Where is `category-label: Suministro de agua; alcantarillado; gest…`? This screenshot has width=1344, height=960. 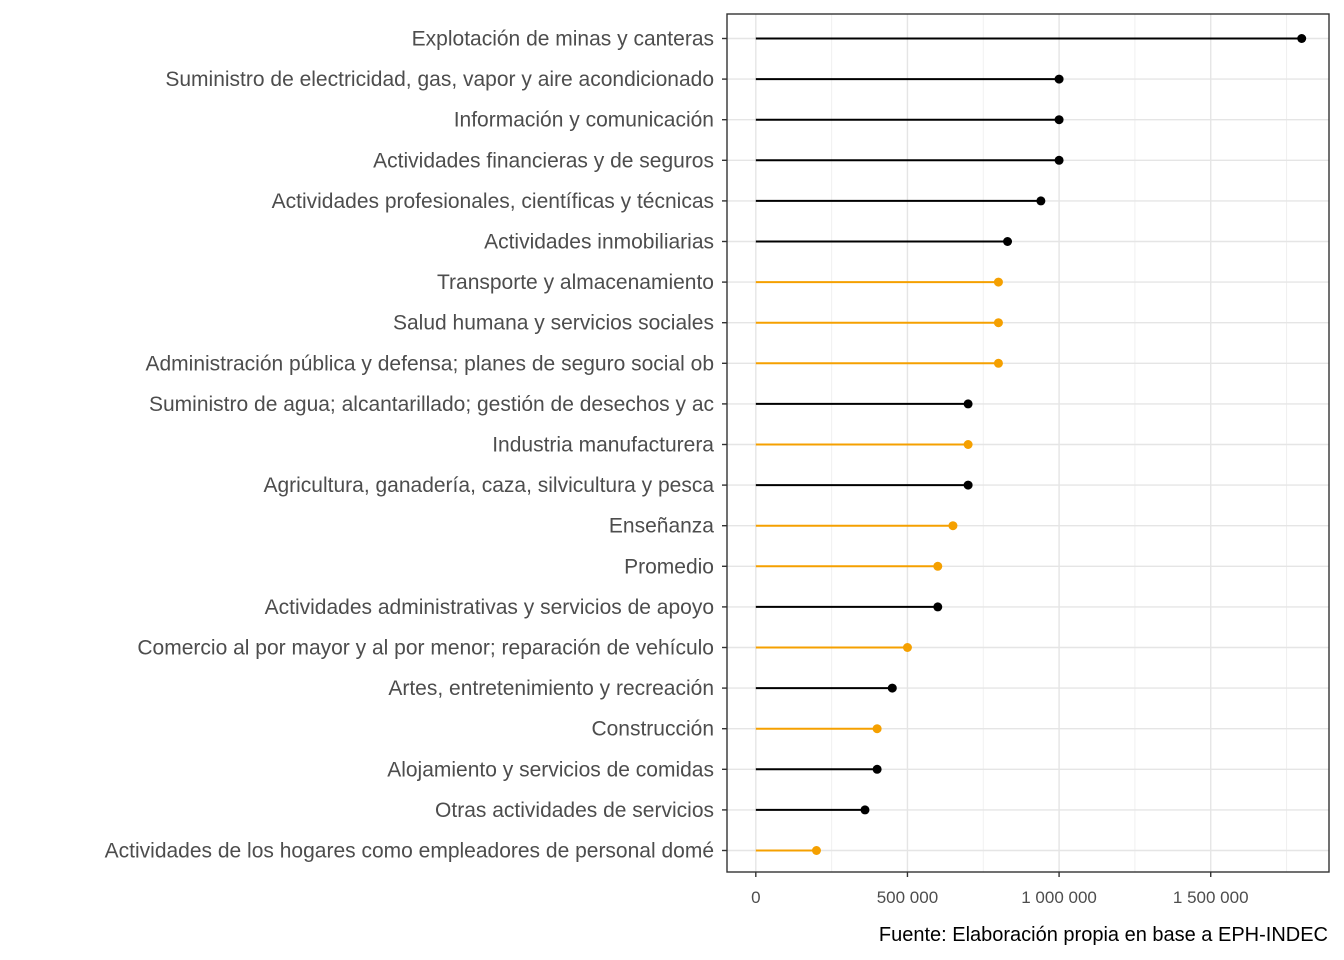
category-label: Suministro de agua; alcantarillado; gest… is located at coordinates (431, 404).